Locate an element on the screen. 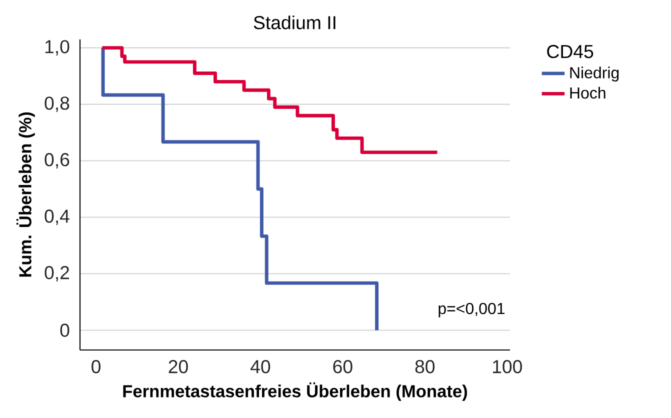 The image size is (671, 418). y-tick-label: 1,0 is located at coordinates (57, 48).